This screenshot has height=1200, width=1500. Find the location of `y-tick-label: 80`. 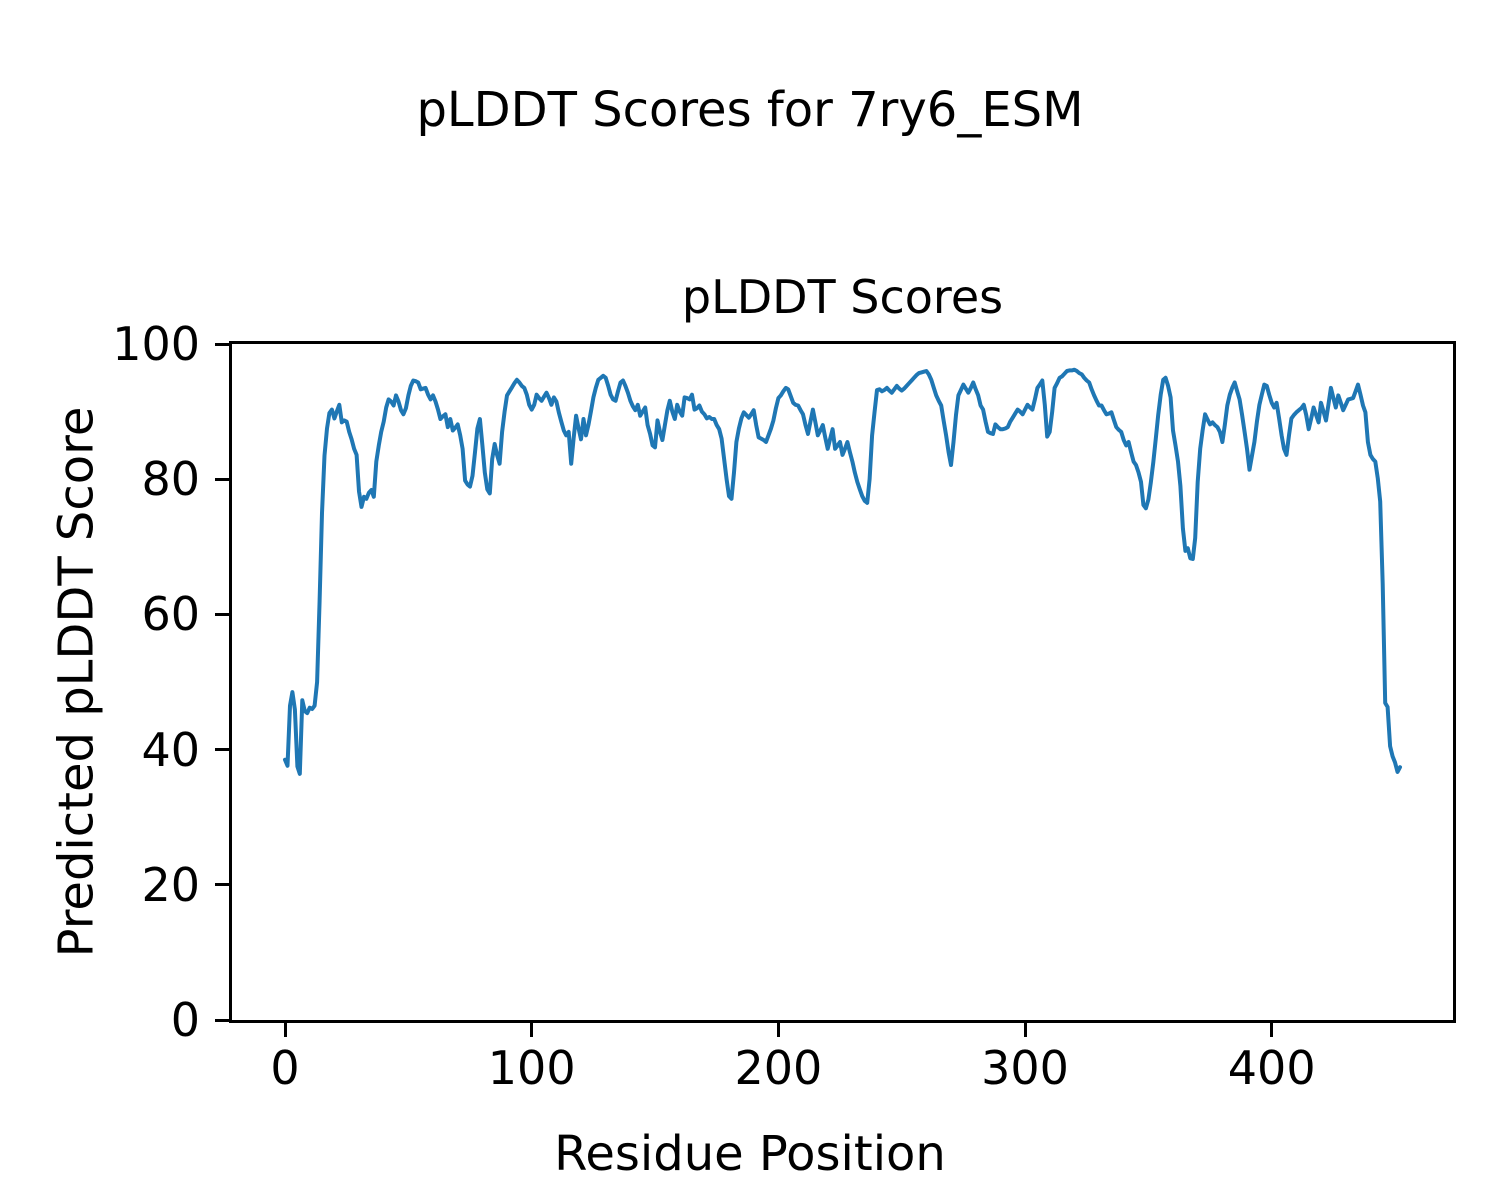

y-tick-label: 80 is located at coordinates (170, 479).